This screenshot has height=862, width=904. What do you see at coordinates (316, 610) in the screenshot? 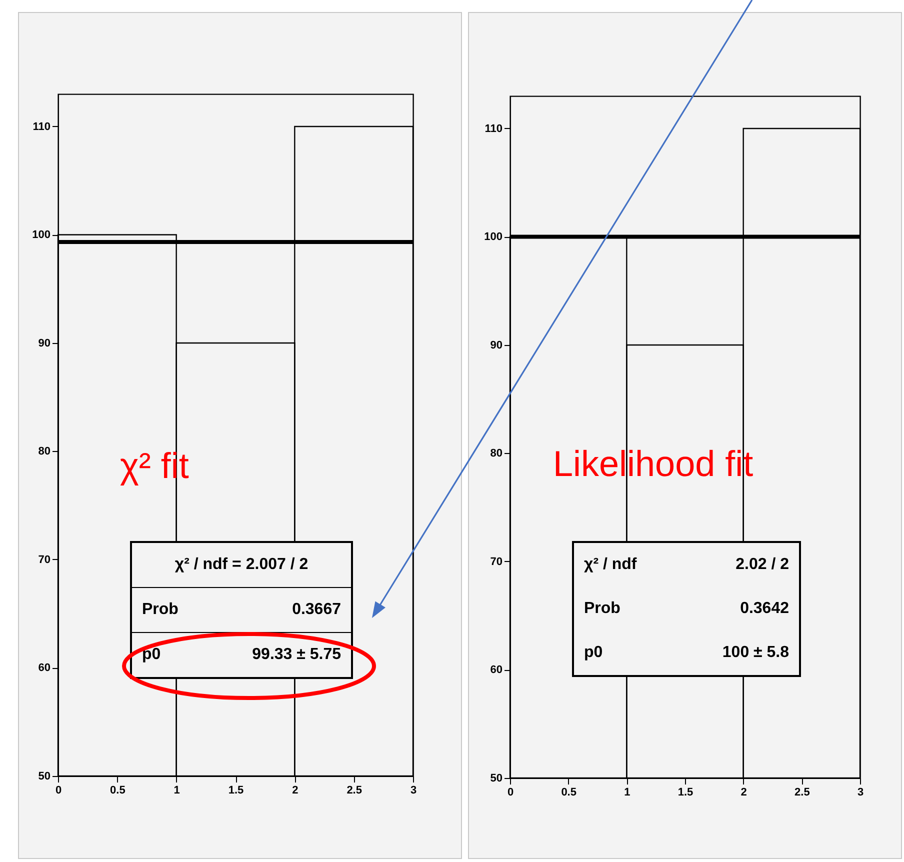
I see `annotation: 0.3667` at bounding box center [316, 610].